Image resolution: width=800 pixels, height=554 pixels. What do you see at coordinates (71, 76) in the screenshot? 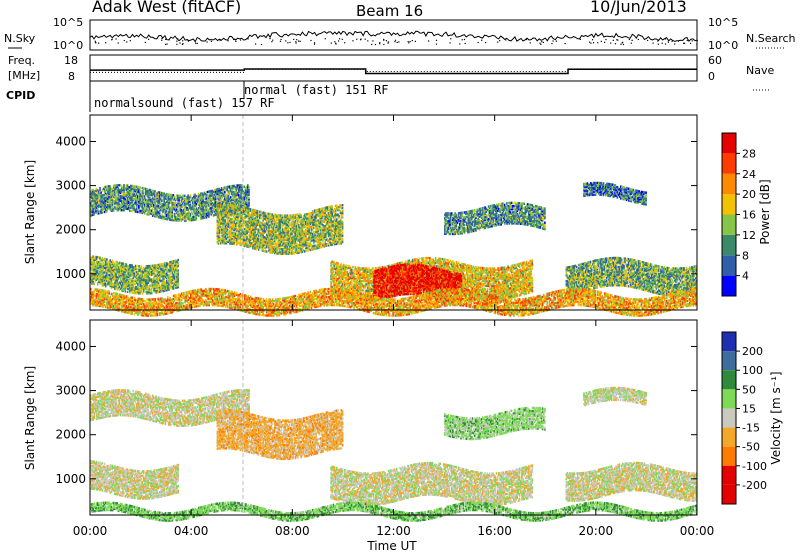
I see `freq-tick-low: 8` at bounding box center [71, 76].